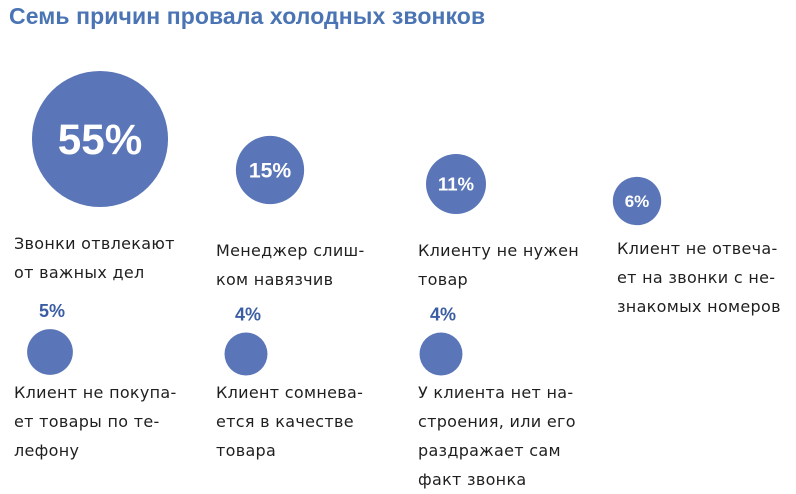 The height and width of the screenshot is (494, 796). I want to click on label-line: Клиент не покупа-, so click(95, 392).